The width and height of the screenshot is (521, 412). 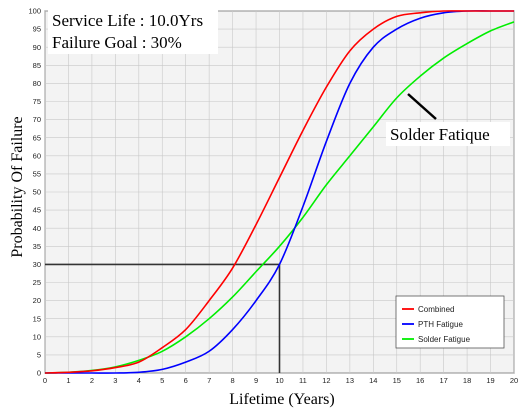 What do you see at coordinates (39, 355) in the screenshot?
I see `y-tick-label: 5` at bounding box center [39, 355].